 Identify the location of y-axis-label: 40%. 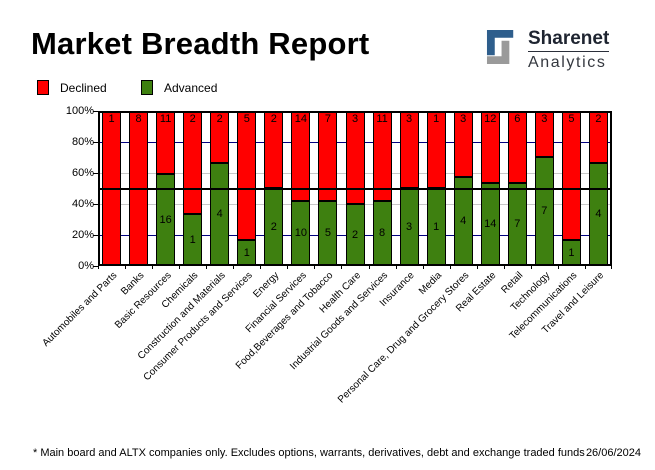
(82, 203).